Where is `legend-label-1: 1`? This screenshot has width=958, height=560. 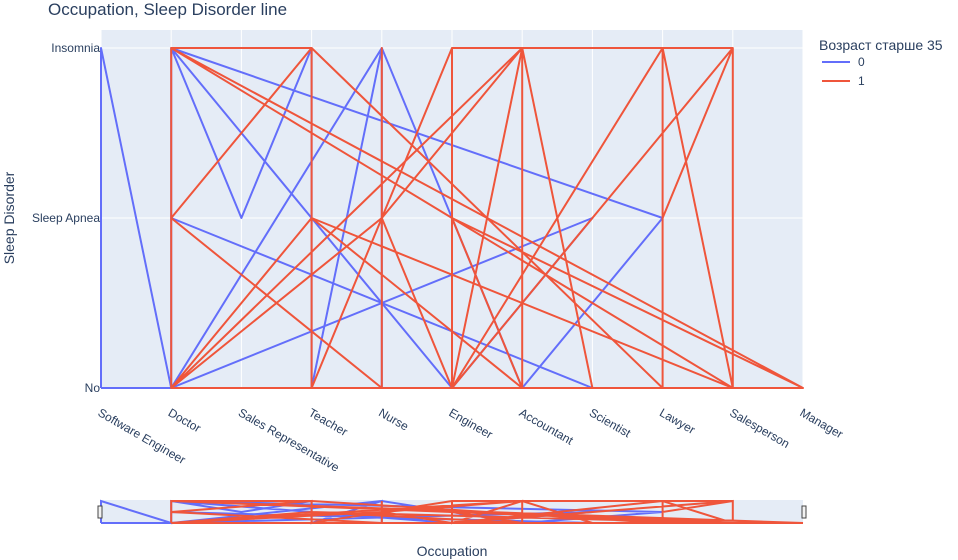
legend-label-1: 1 is located at coordinates (861, 81).